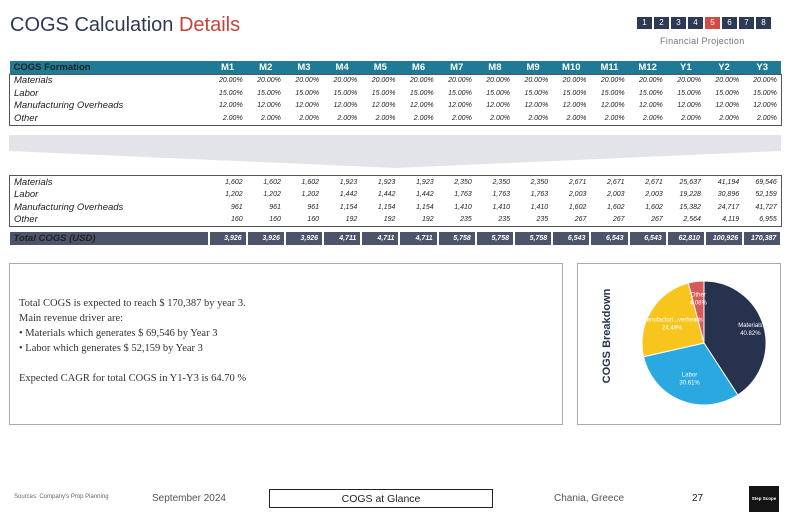 The image size is (792, 518). What do you see at coordinates (746, 23) in the screenshot?
I see `page-link-7: 7` at bounding box center [746, 23].